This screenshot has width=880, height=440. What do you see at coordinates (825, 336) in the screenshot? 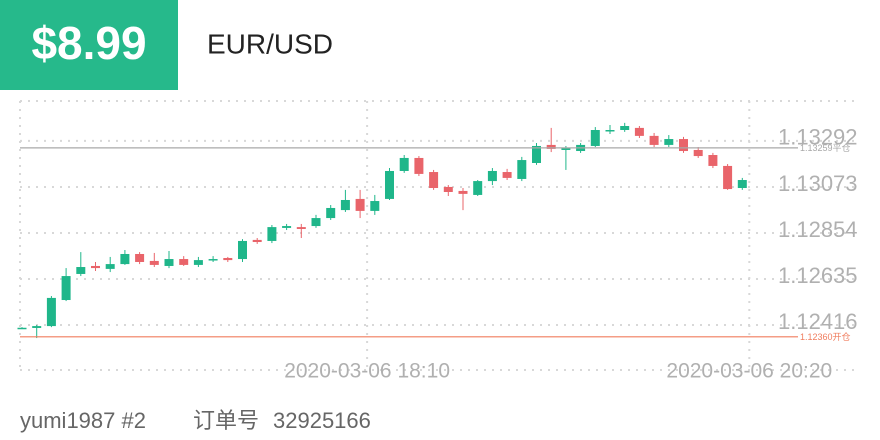
I see `reference-label: 1.12360开仓` at bounding box center [825, 336].